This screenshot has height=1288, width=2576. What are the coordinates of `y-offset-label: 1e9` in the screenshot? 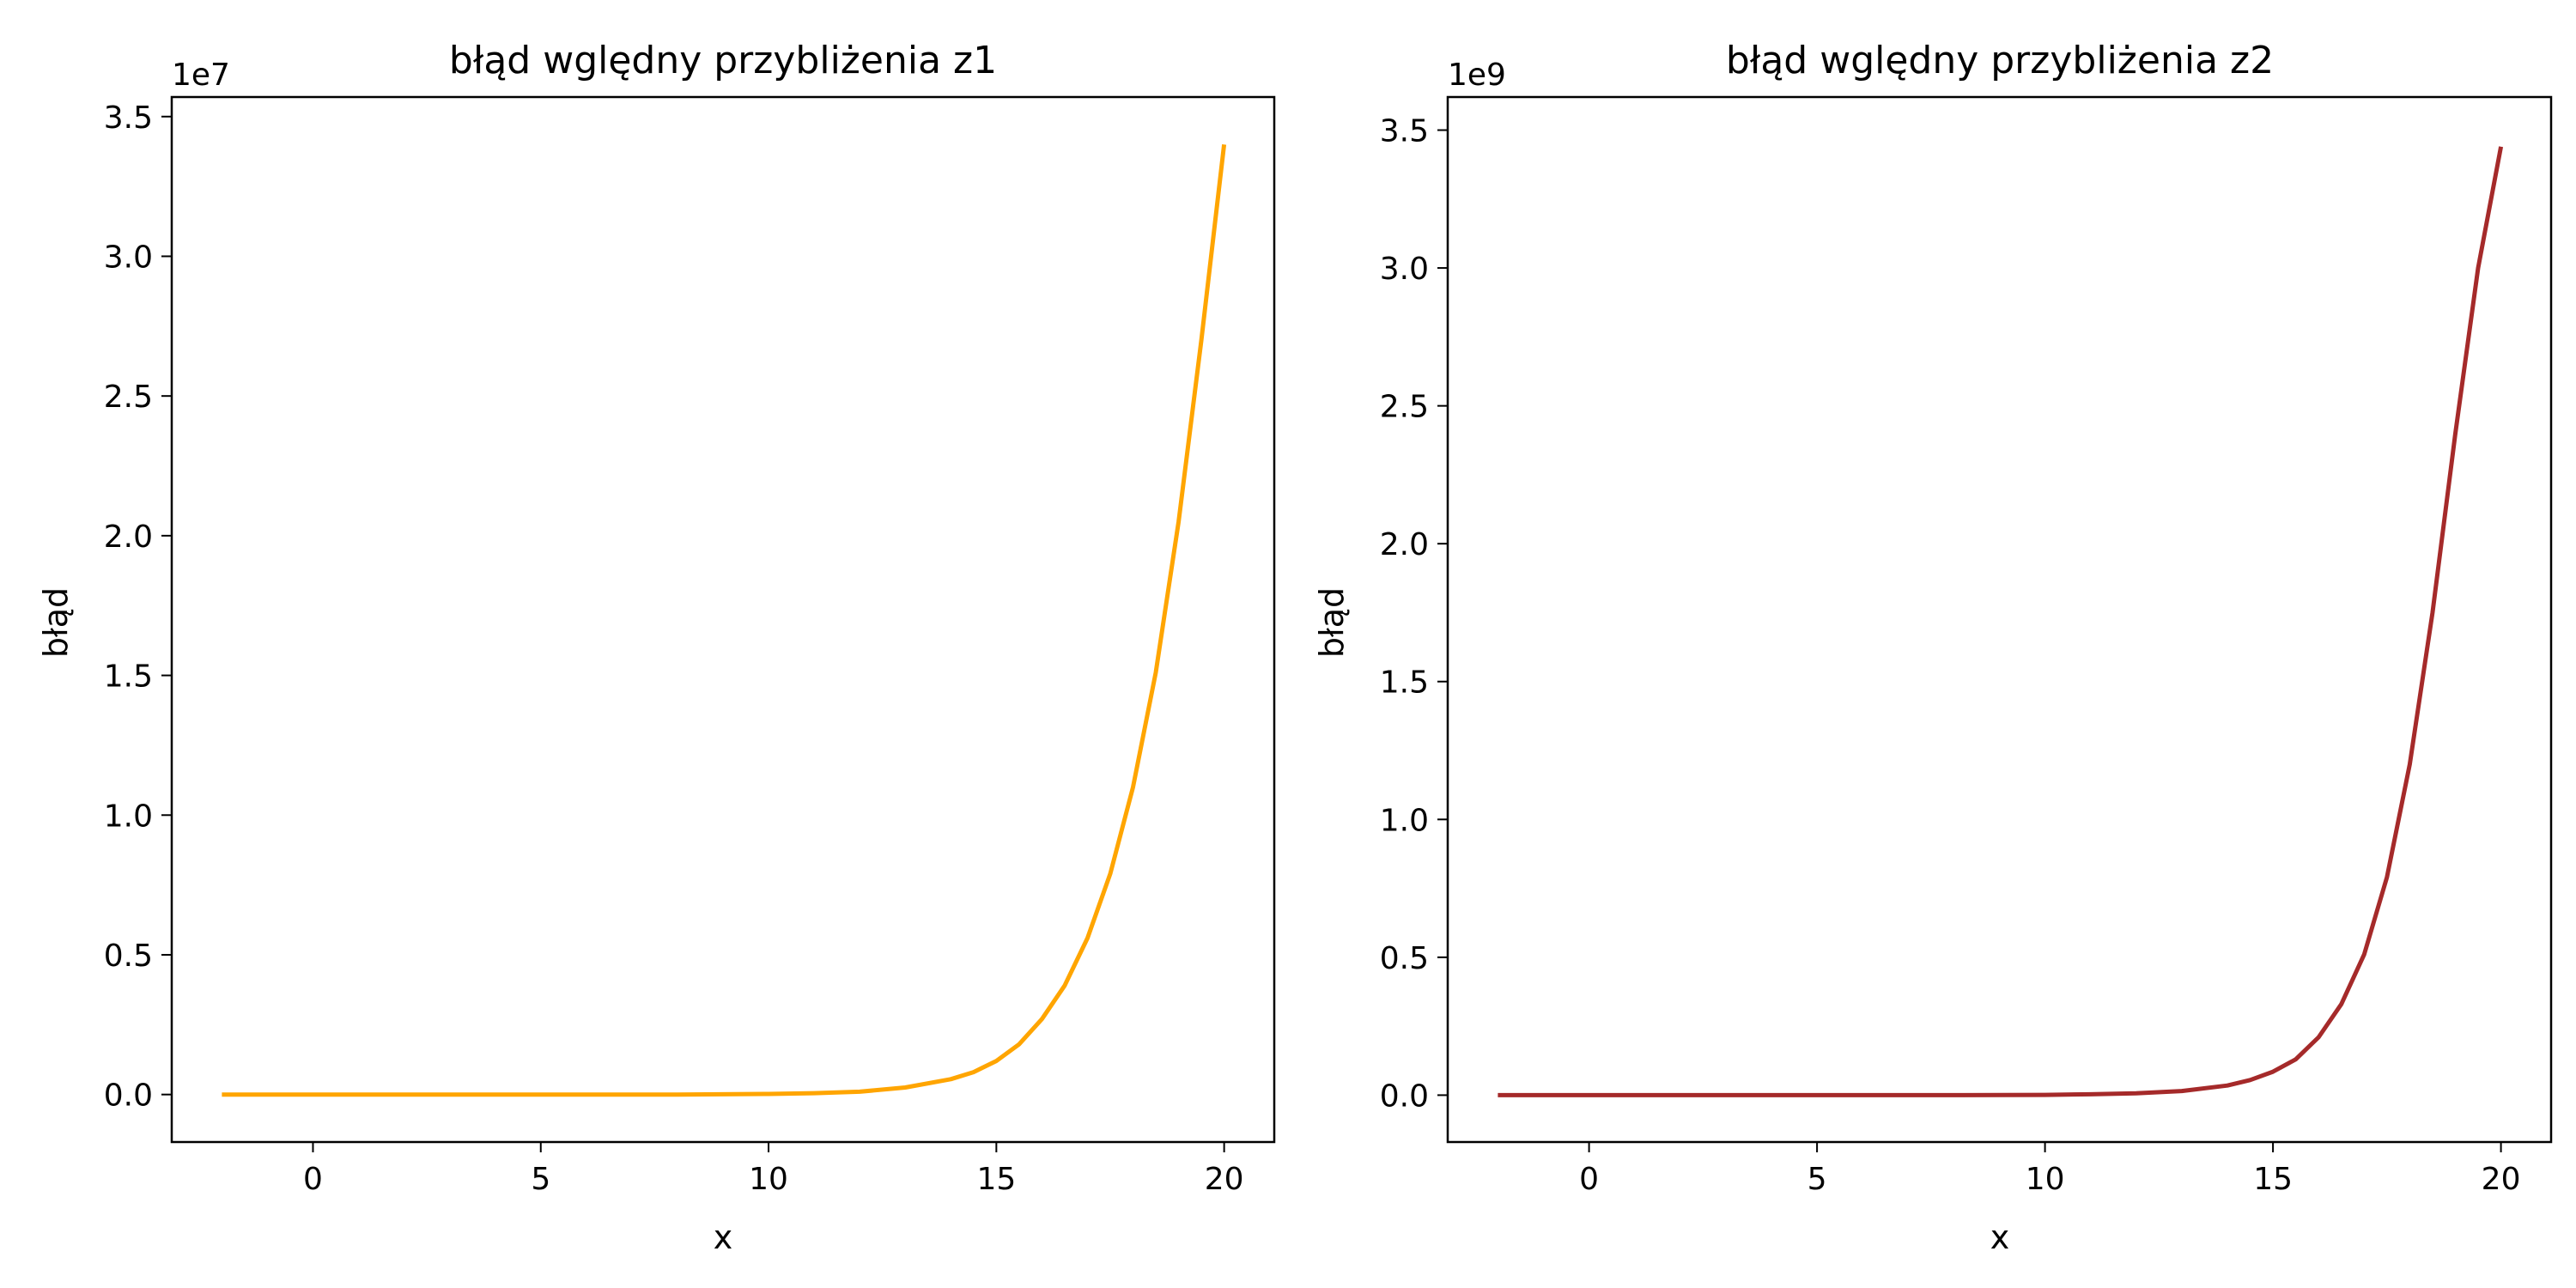 It's located at (1477, 75).